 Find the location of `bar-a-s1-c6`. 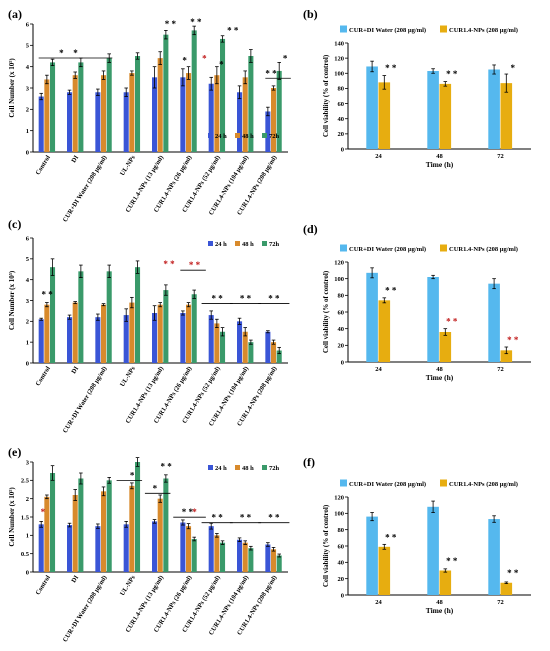

bar-a-s1-c6 is located at coordinates (217, 113).